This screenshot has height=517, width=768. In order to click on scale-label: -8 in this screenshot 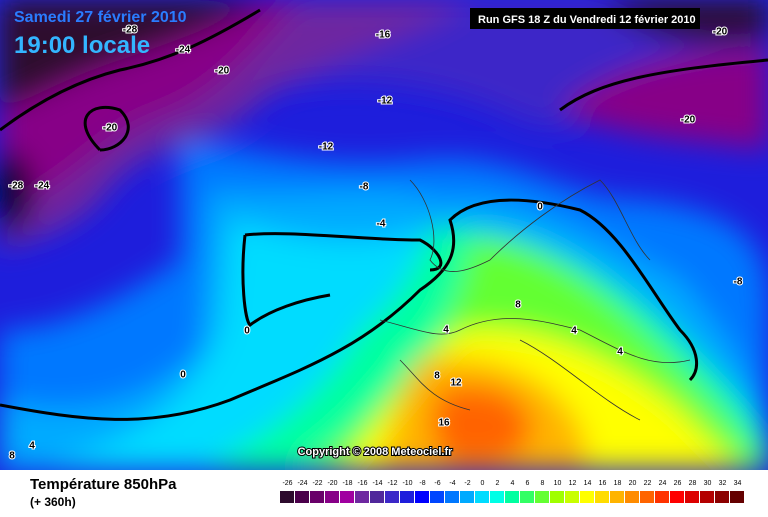, I will do `click(422, 483)`.